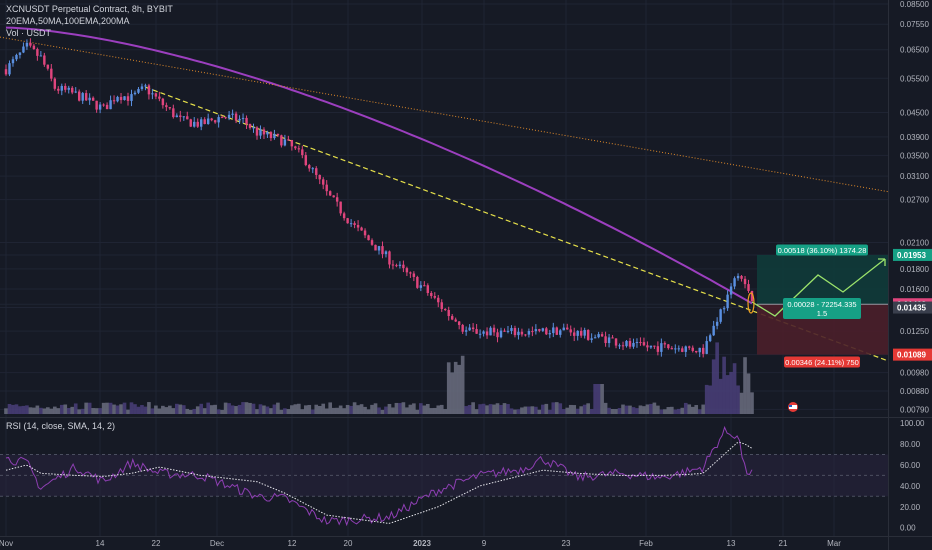 This screenshot has width=932, height=550. I want to click on target-label-box, so click(822, 250).